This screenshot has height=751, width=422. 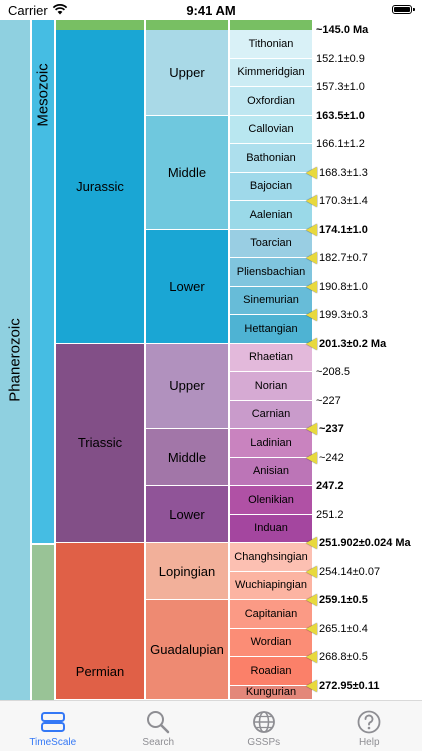 I want to click on stage-cell-kungurian: Kungurian, so click(x=271, y=693).